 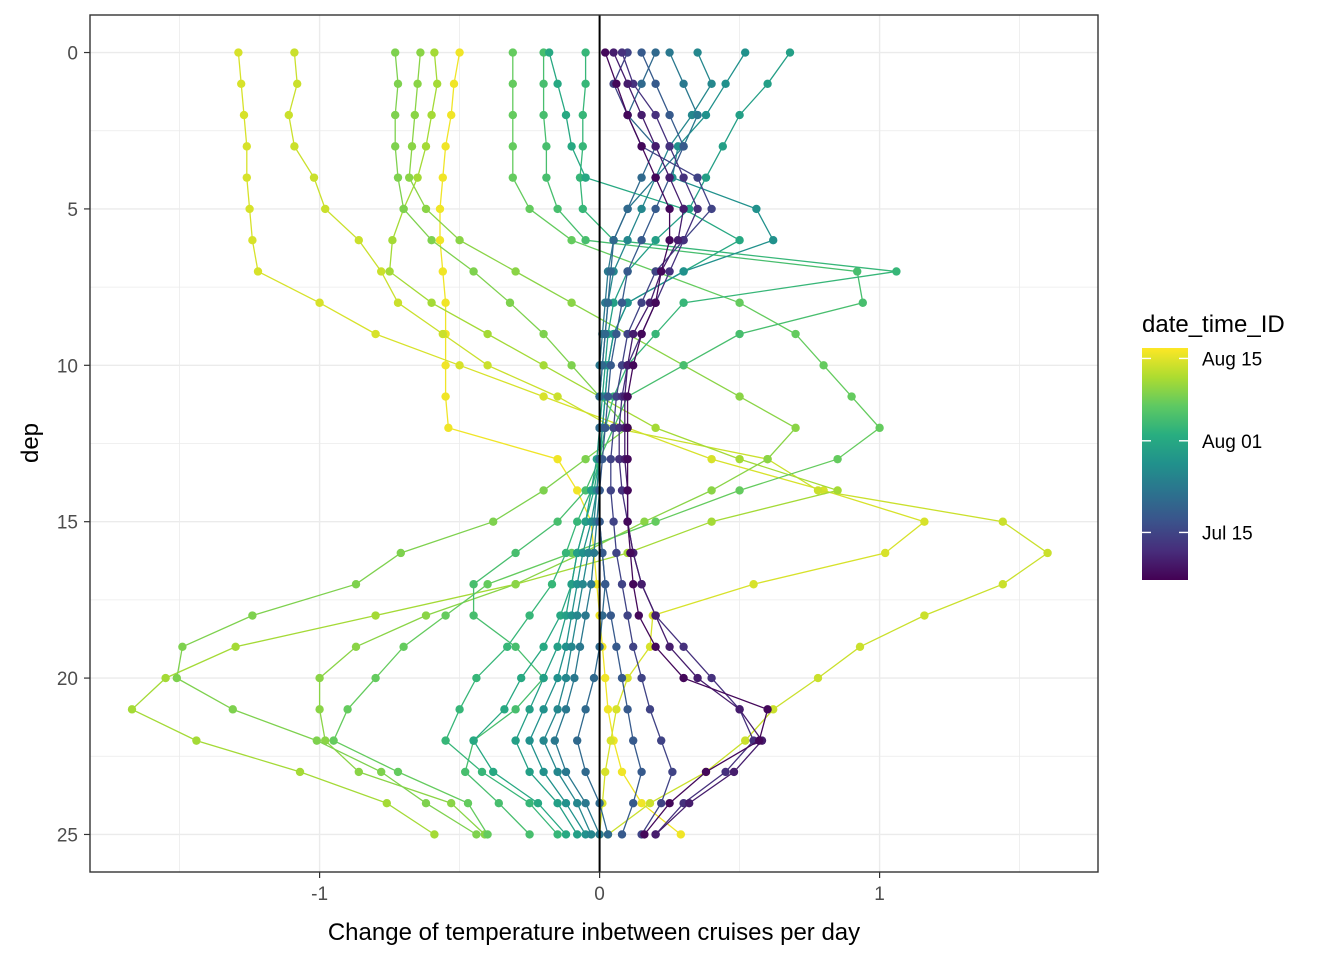 What do you see at coordinates (319, 894) in the screenshot?
I see `x-tick-label: -1` at bounding box center [319, 894].